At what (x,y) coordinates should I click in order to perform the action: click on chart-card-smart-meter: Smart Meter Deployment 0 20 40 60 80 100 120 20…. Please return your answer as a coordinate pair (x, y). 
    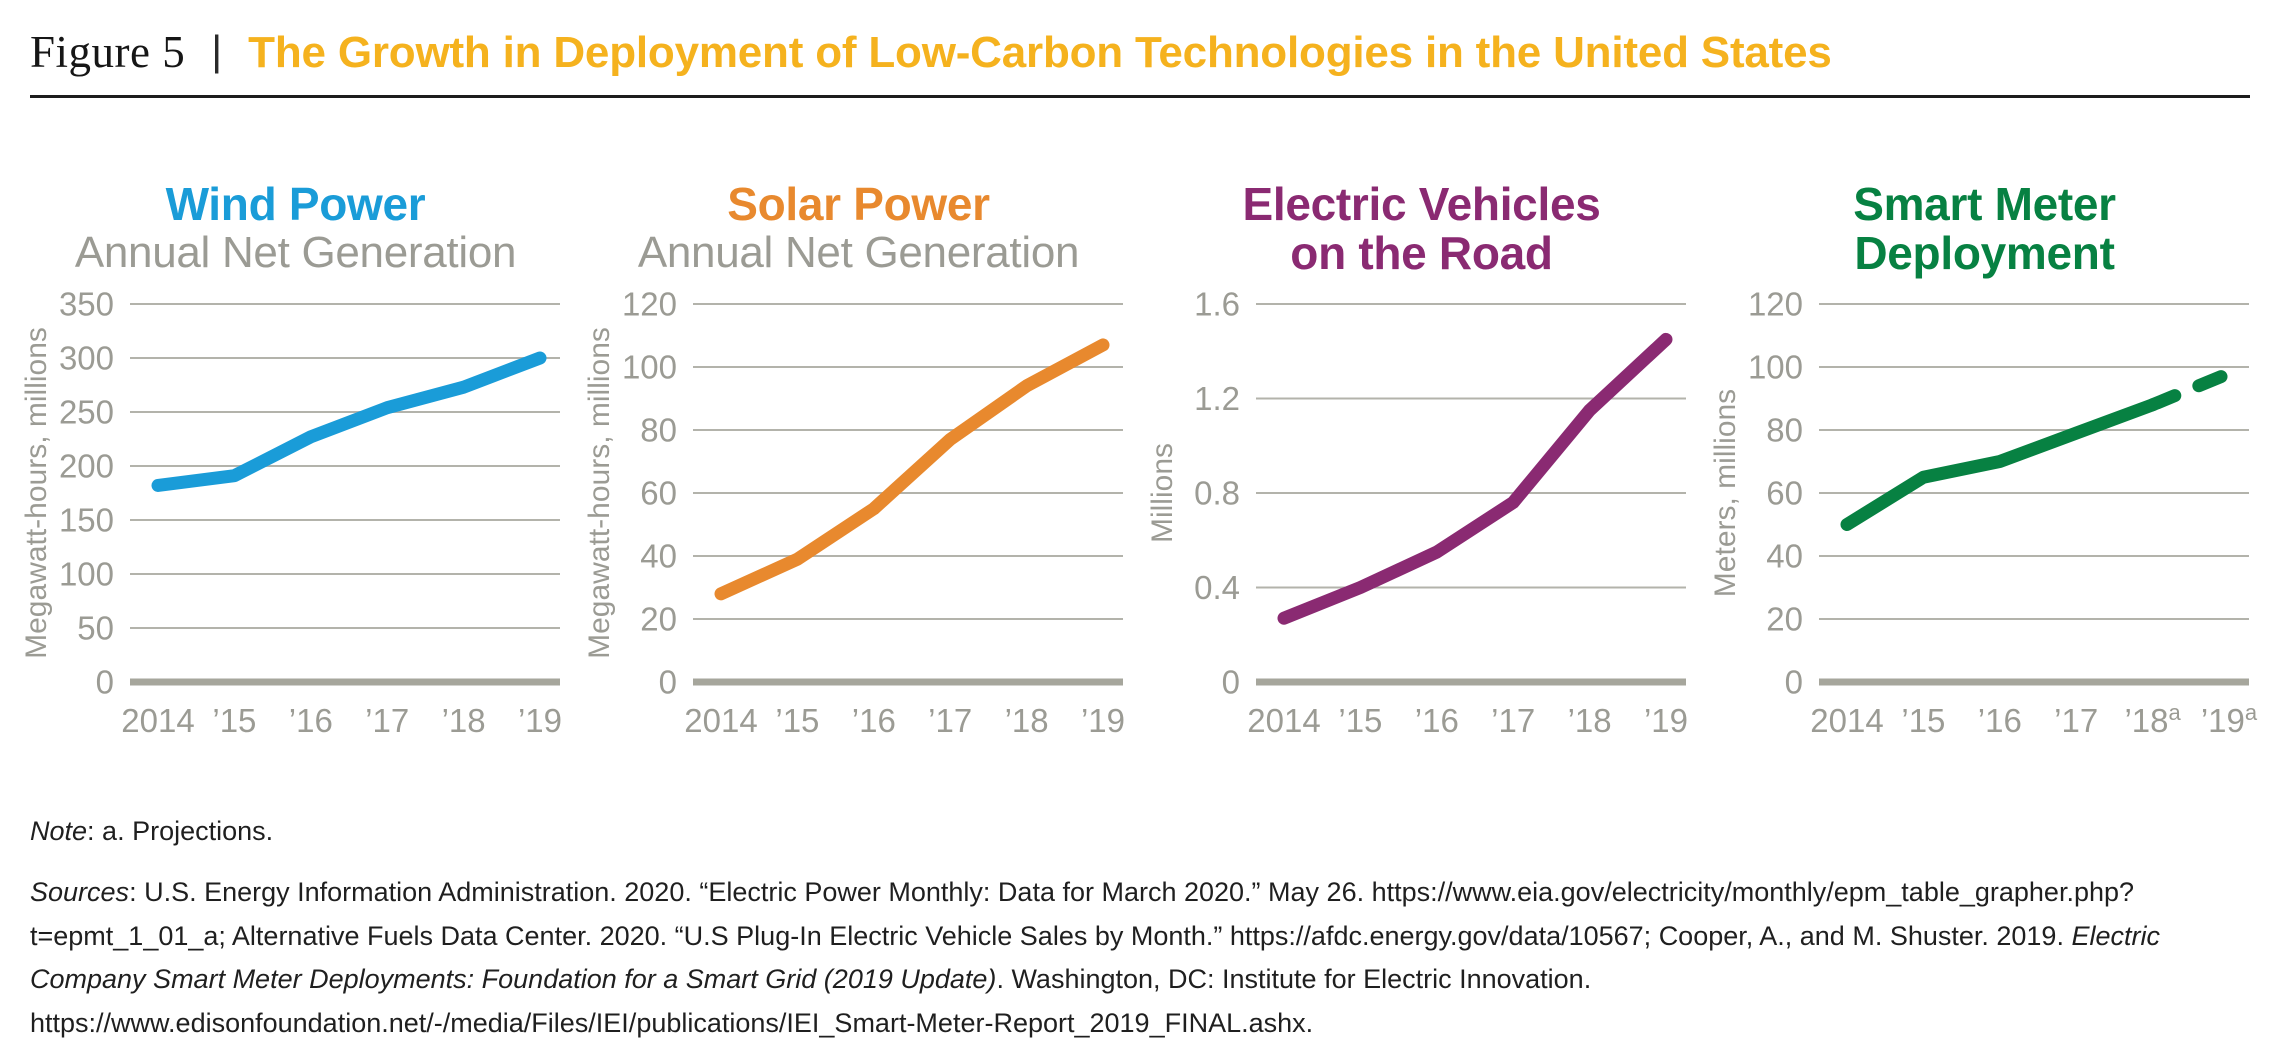
    Looking at the image, I should click on (1984, 466).